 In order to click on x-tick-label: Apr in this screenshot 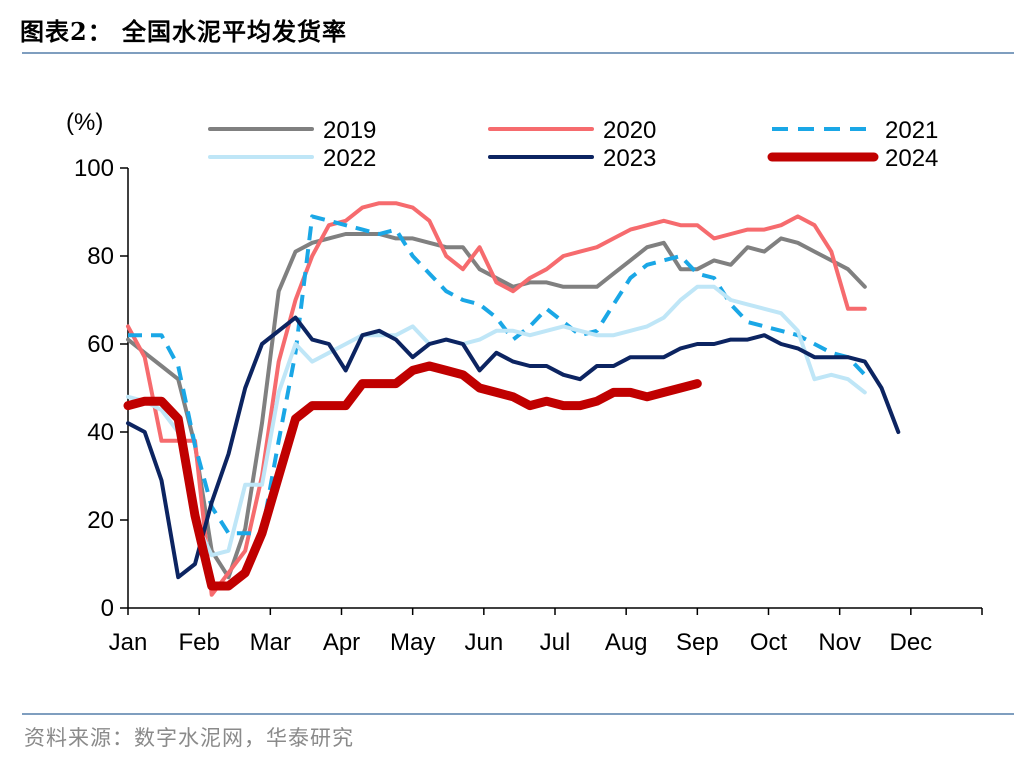, I will do `click(341, 642)`.